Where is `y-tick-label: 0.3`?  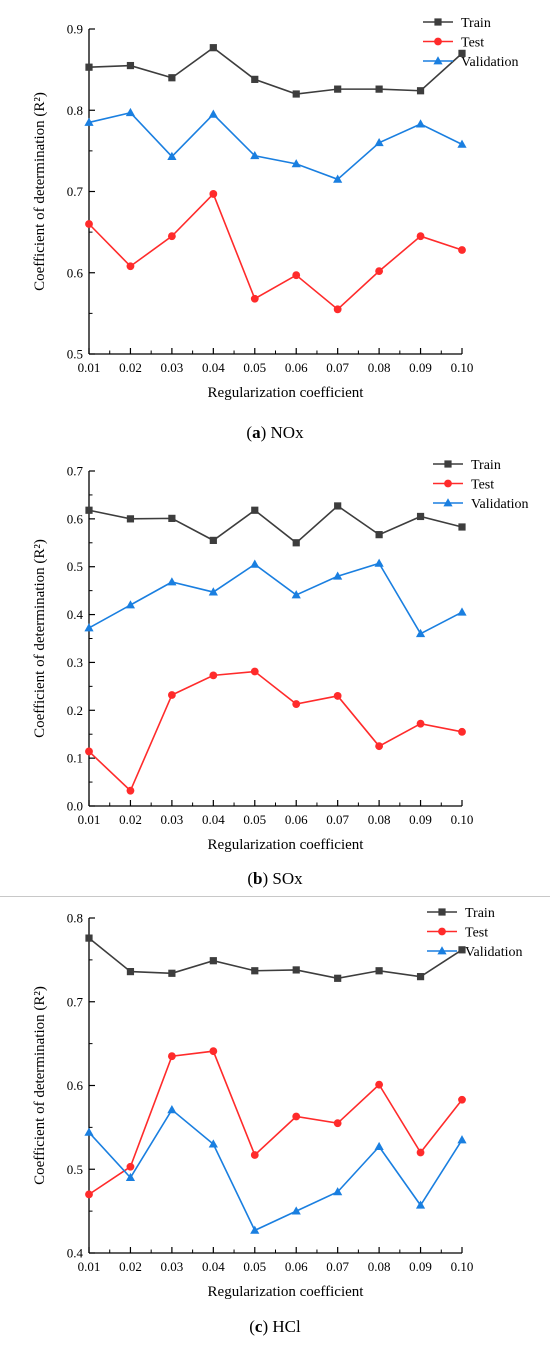
y-tick-label: 0.3 is located at coordinates (75, 662).